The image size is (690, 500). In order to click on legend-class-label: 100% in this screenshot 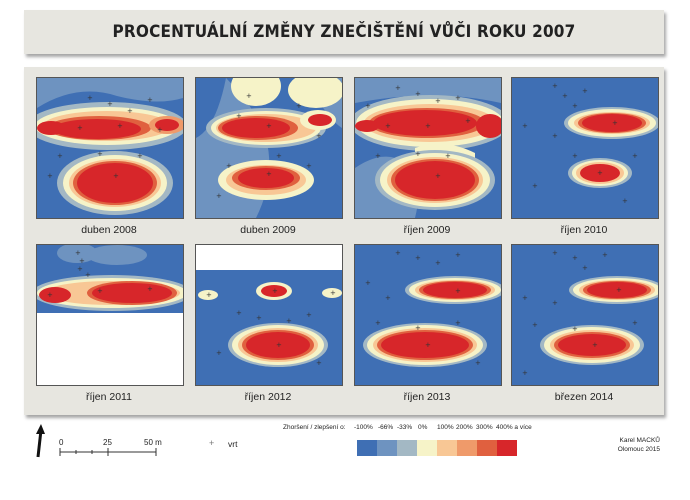, I will do `click(445, 427)`.